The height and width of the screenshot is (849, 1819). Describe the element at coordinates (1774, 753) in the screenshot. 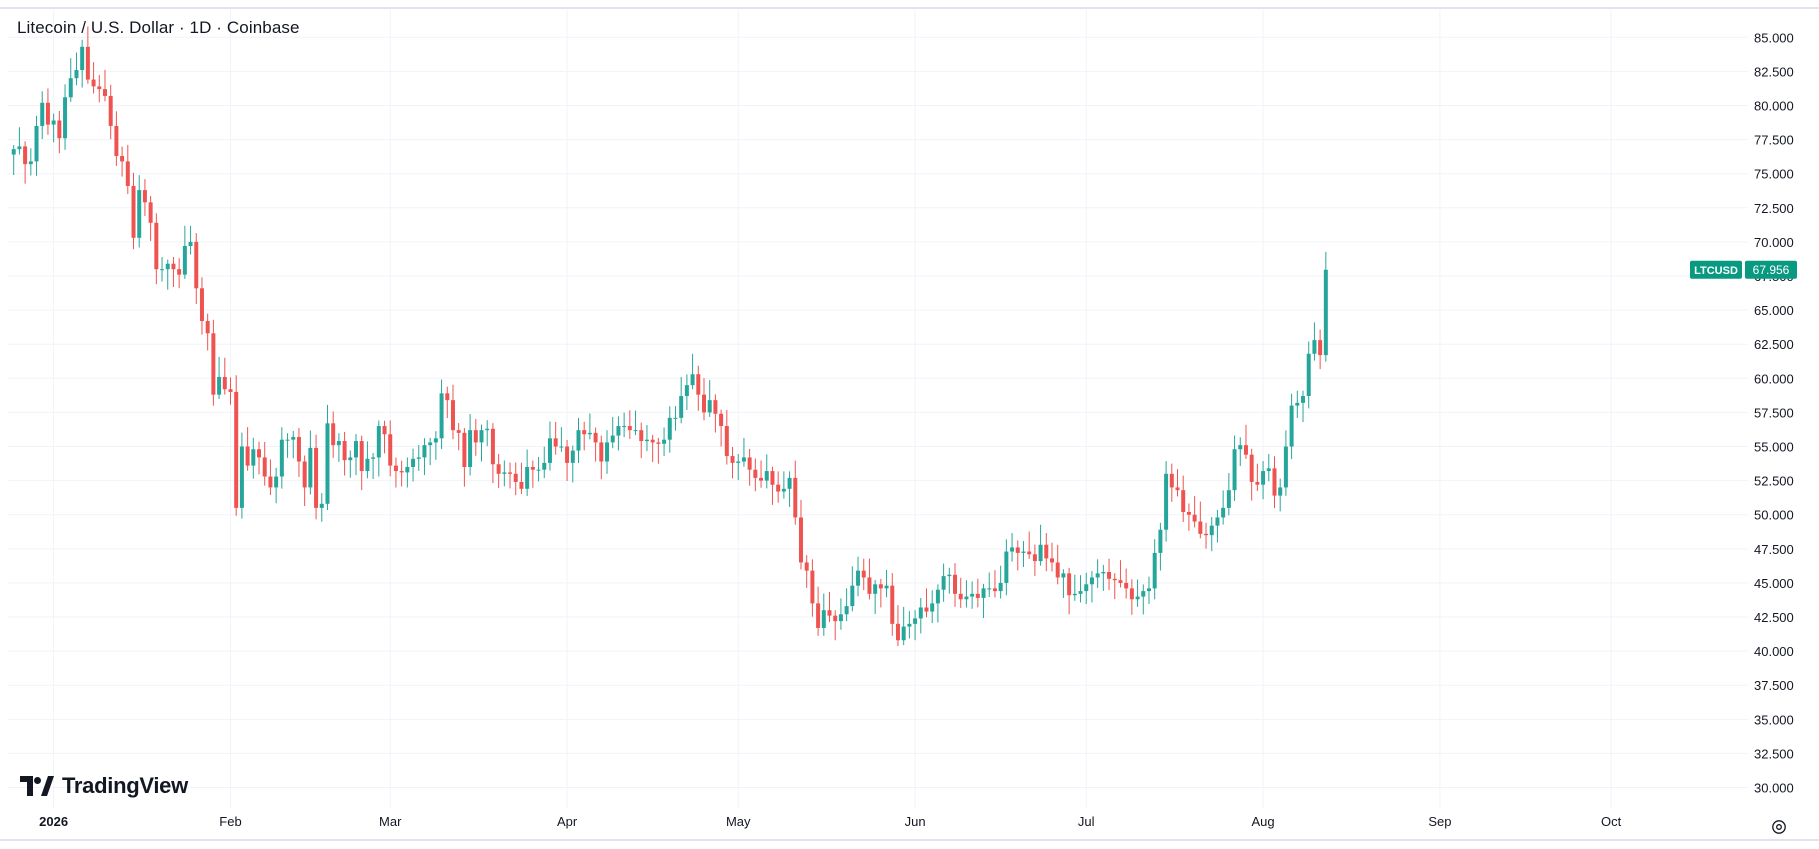

I see `y-tick-label: 32.500` at that location.